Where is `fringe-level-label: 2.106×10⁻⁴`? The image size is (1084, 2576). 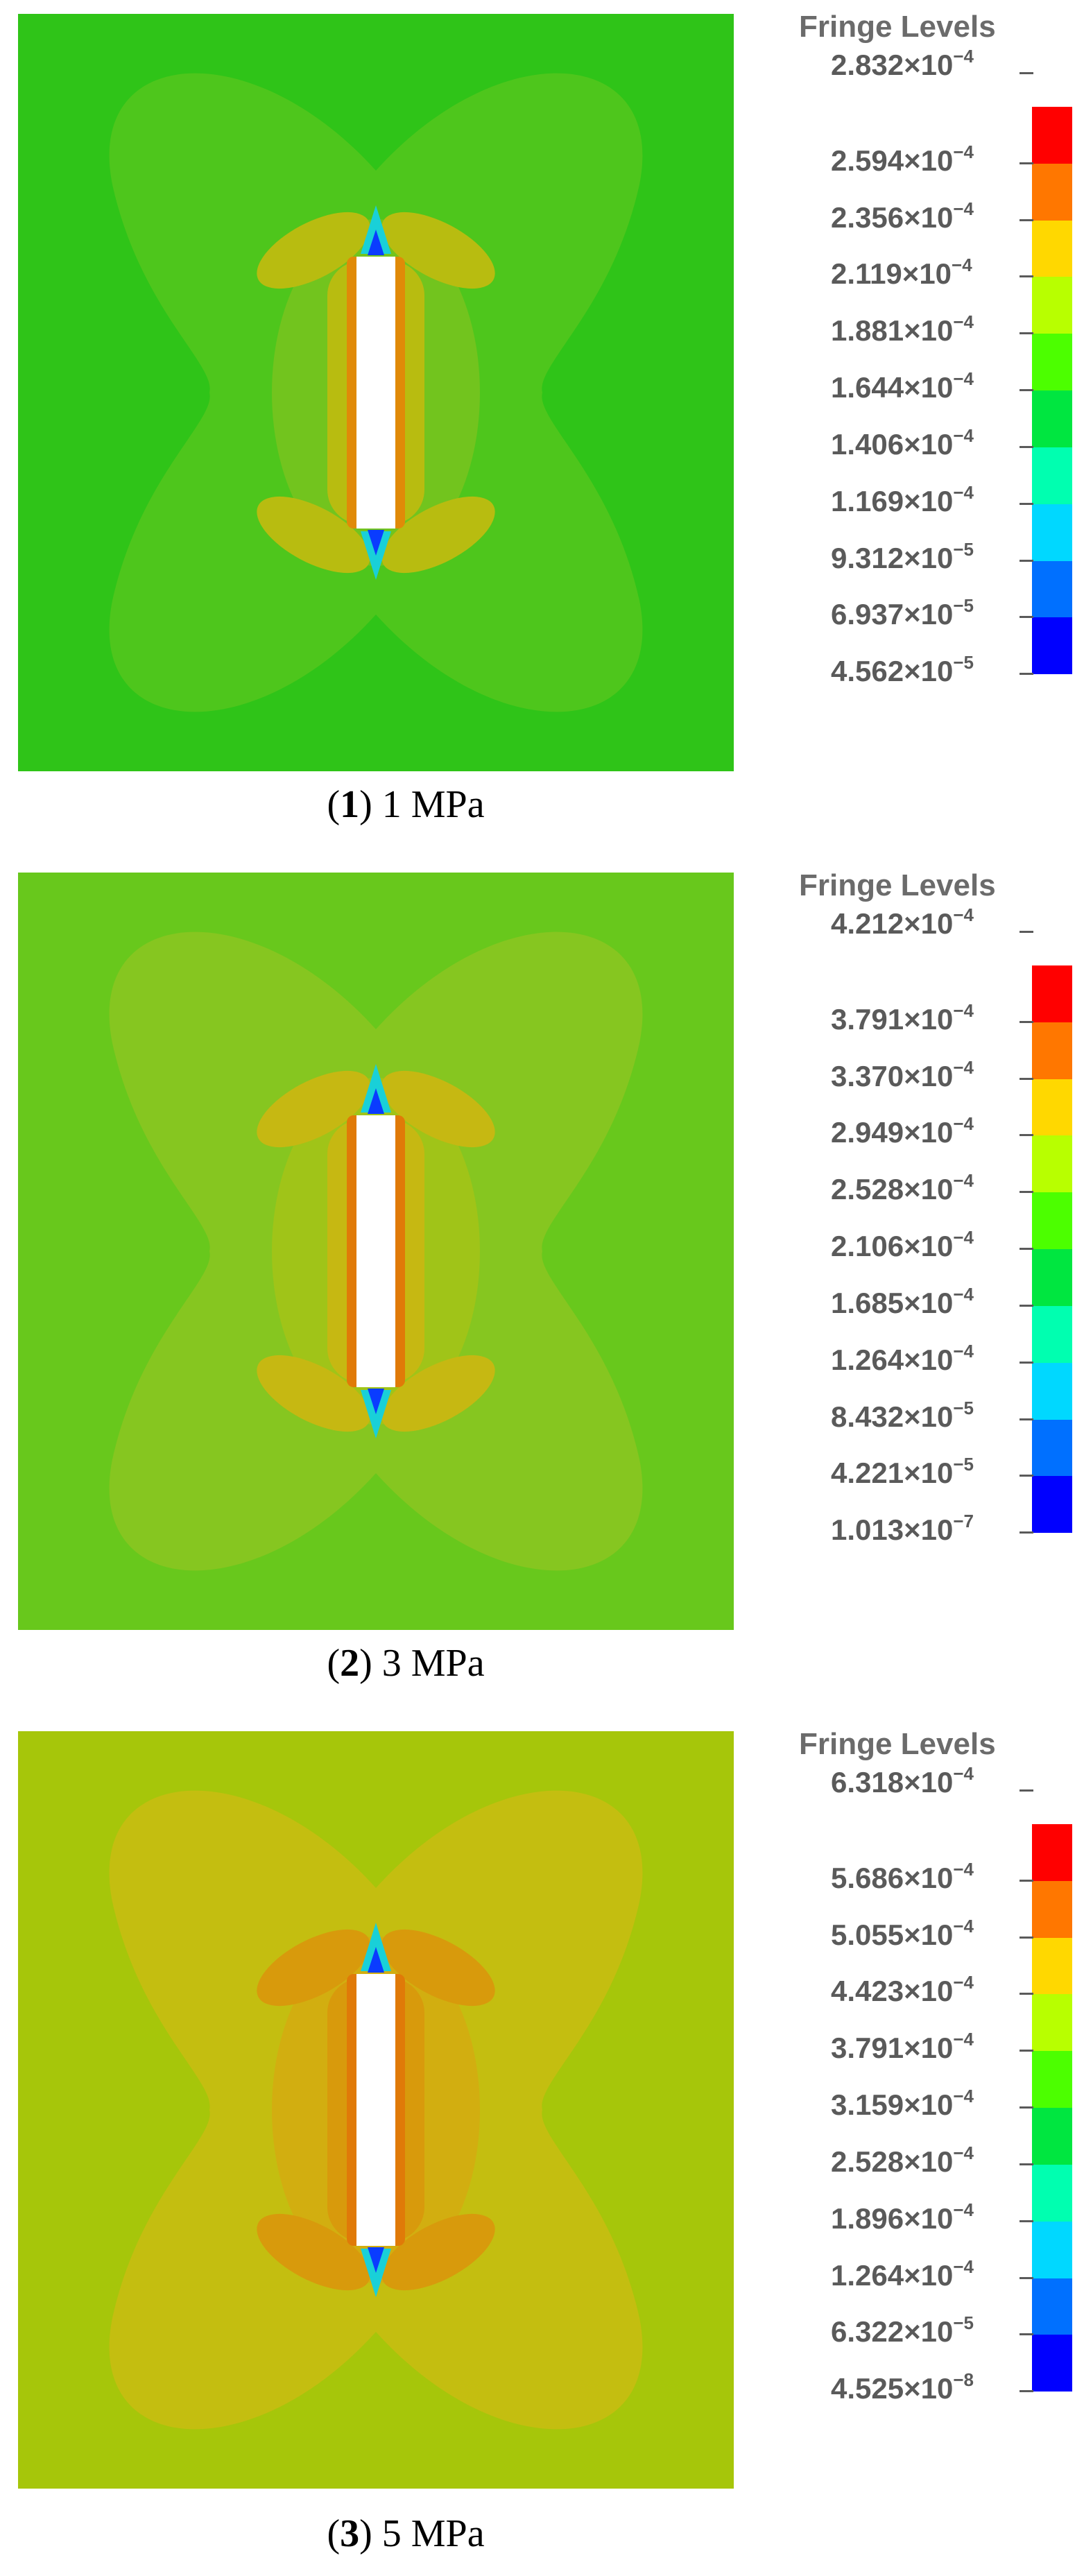 fringe-level-label: 2.106×10⁻⁴ is located at coordinates (902, 1245).